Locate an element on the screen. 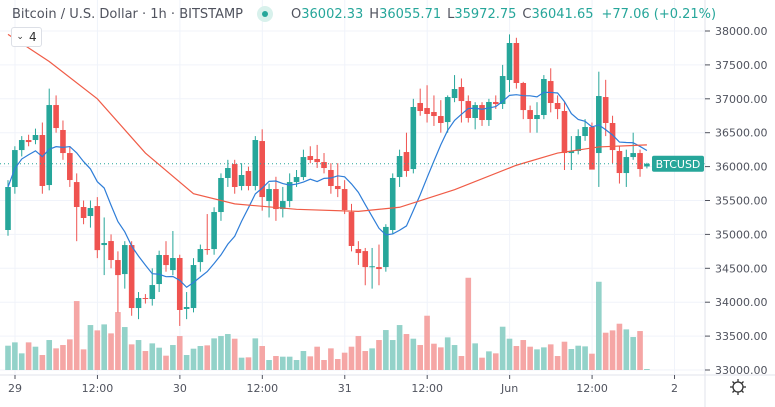 This screenshot has width=775, height=407. price-tick-label: 37000.00 is located at coordinates (741, 99).